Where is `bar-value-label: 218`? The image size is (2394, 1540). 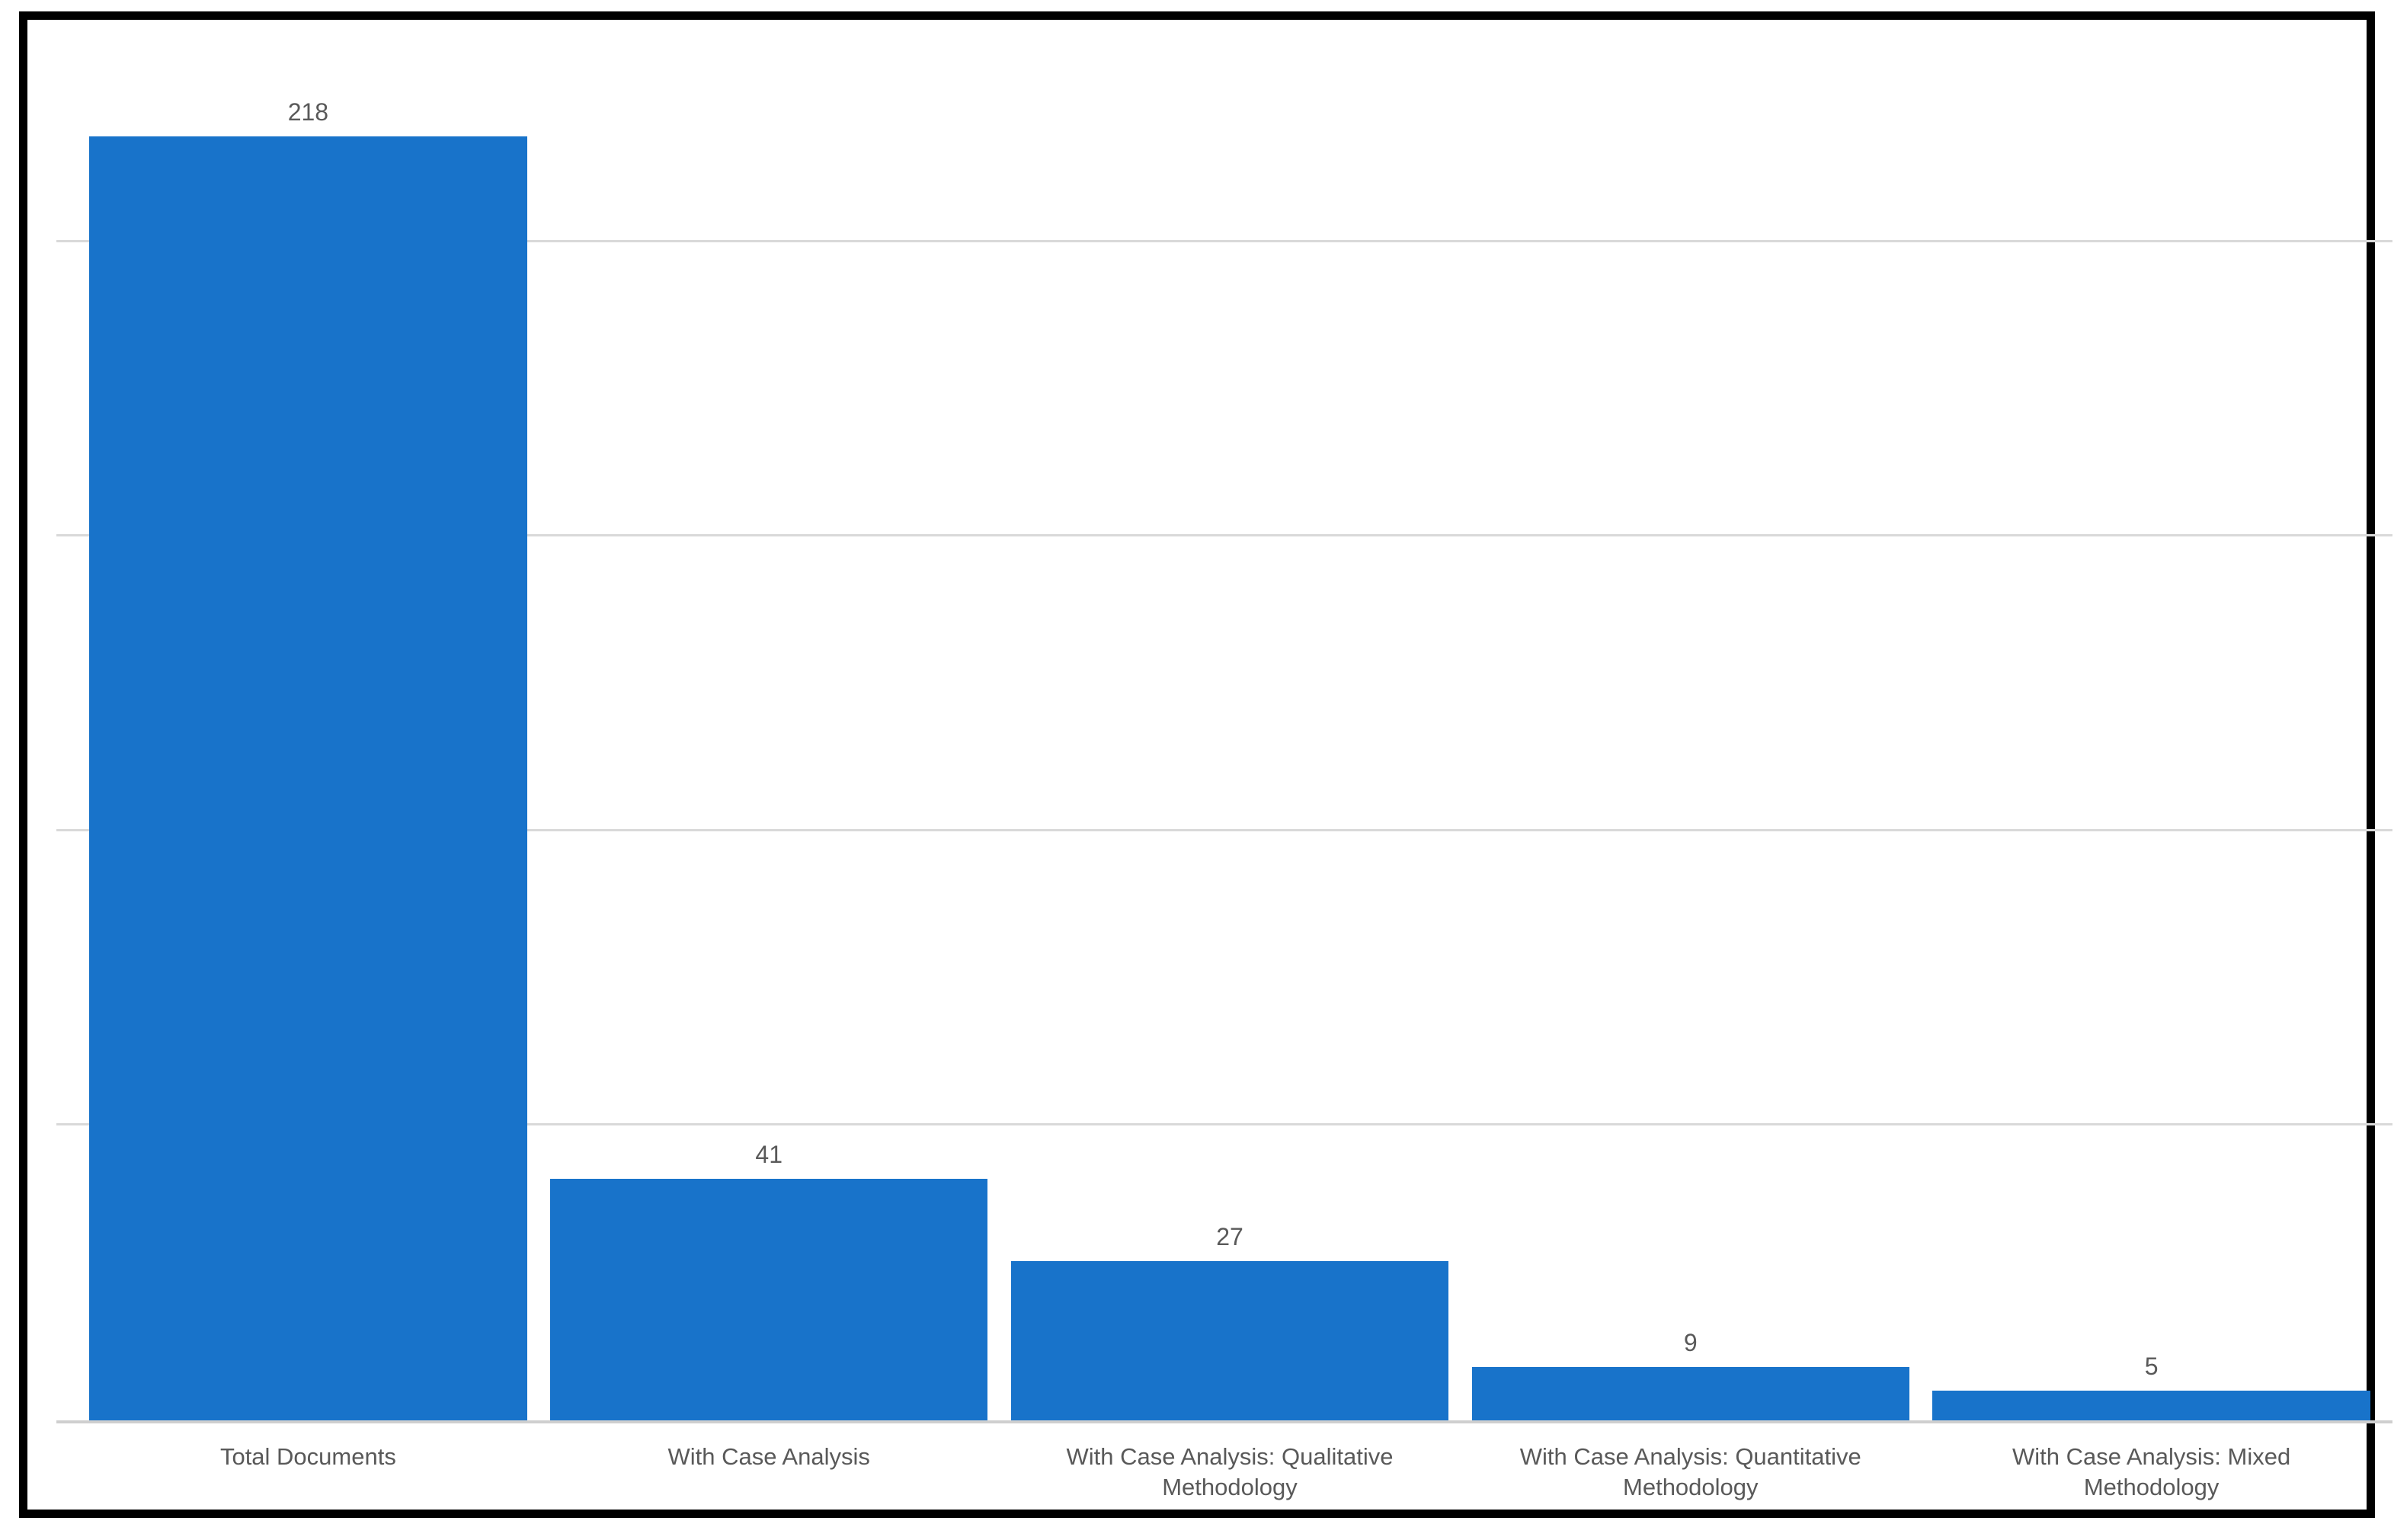
bar-value-label: 218 is located at coordinates (308, 112).